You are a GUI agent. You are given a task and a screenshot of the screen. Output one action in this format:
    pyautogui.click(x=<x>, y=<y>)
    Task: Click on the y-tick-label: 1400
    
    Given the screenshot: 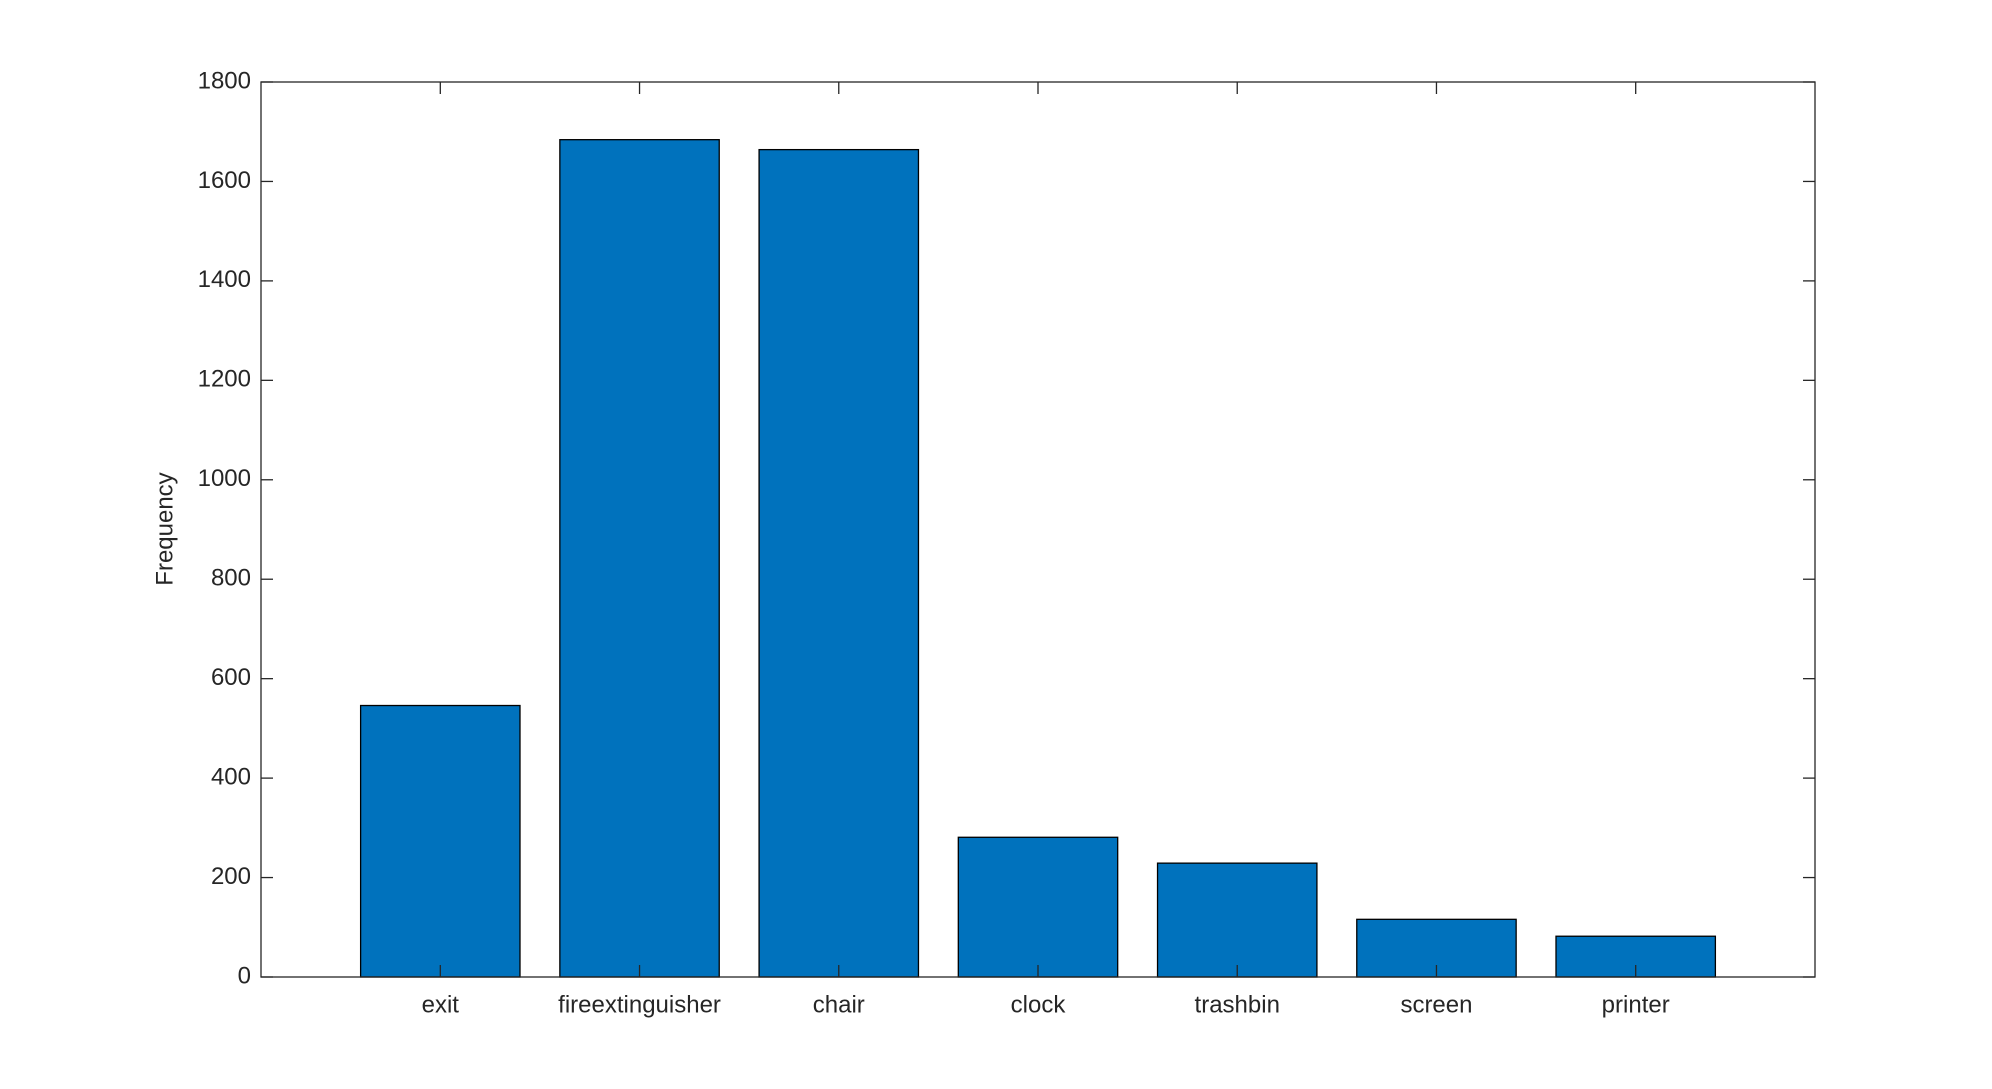 What is the action you would take?
    pyautogui.click(x=224, y=279)
    